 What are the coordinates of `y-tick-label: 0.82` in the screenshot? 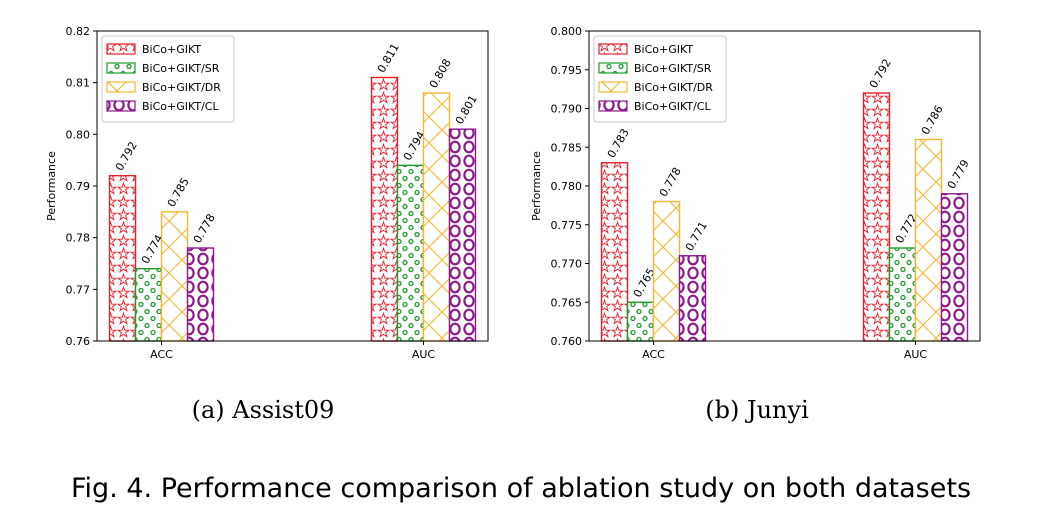 It's located at (78, 31).